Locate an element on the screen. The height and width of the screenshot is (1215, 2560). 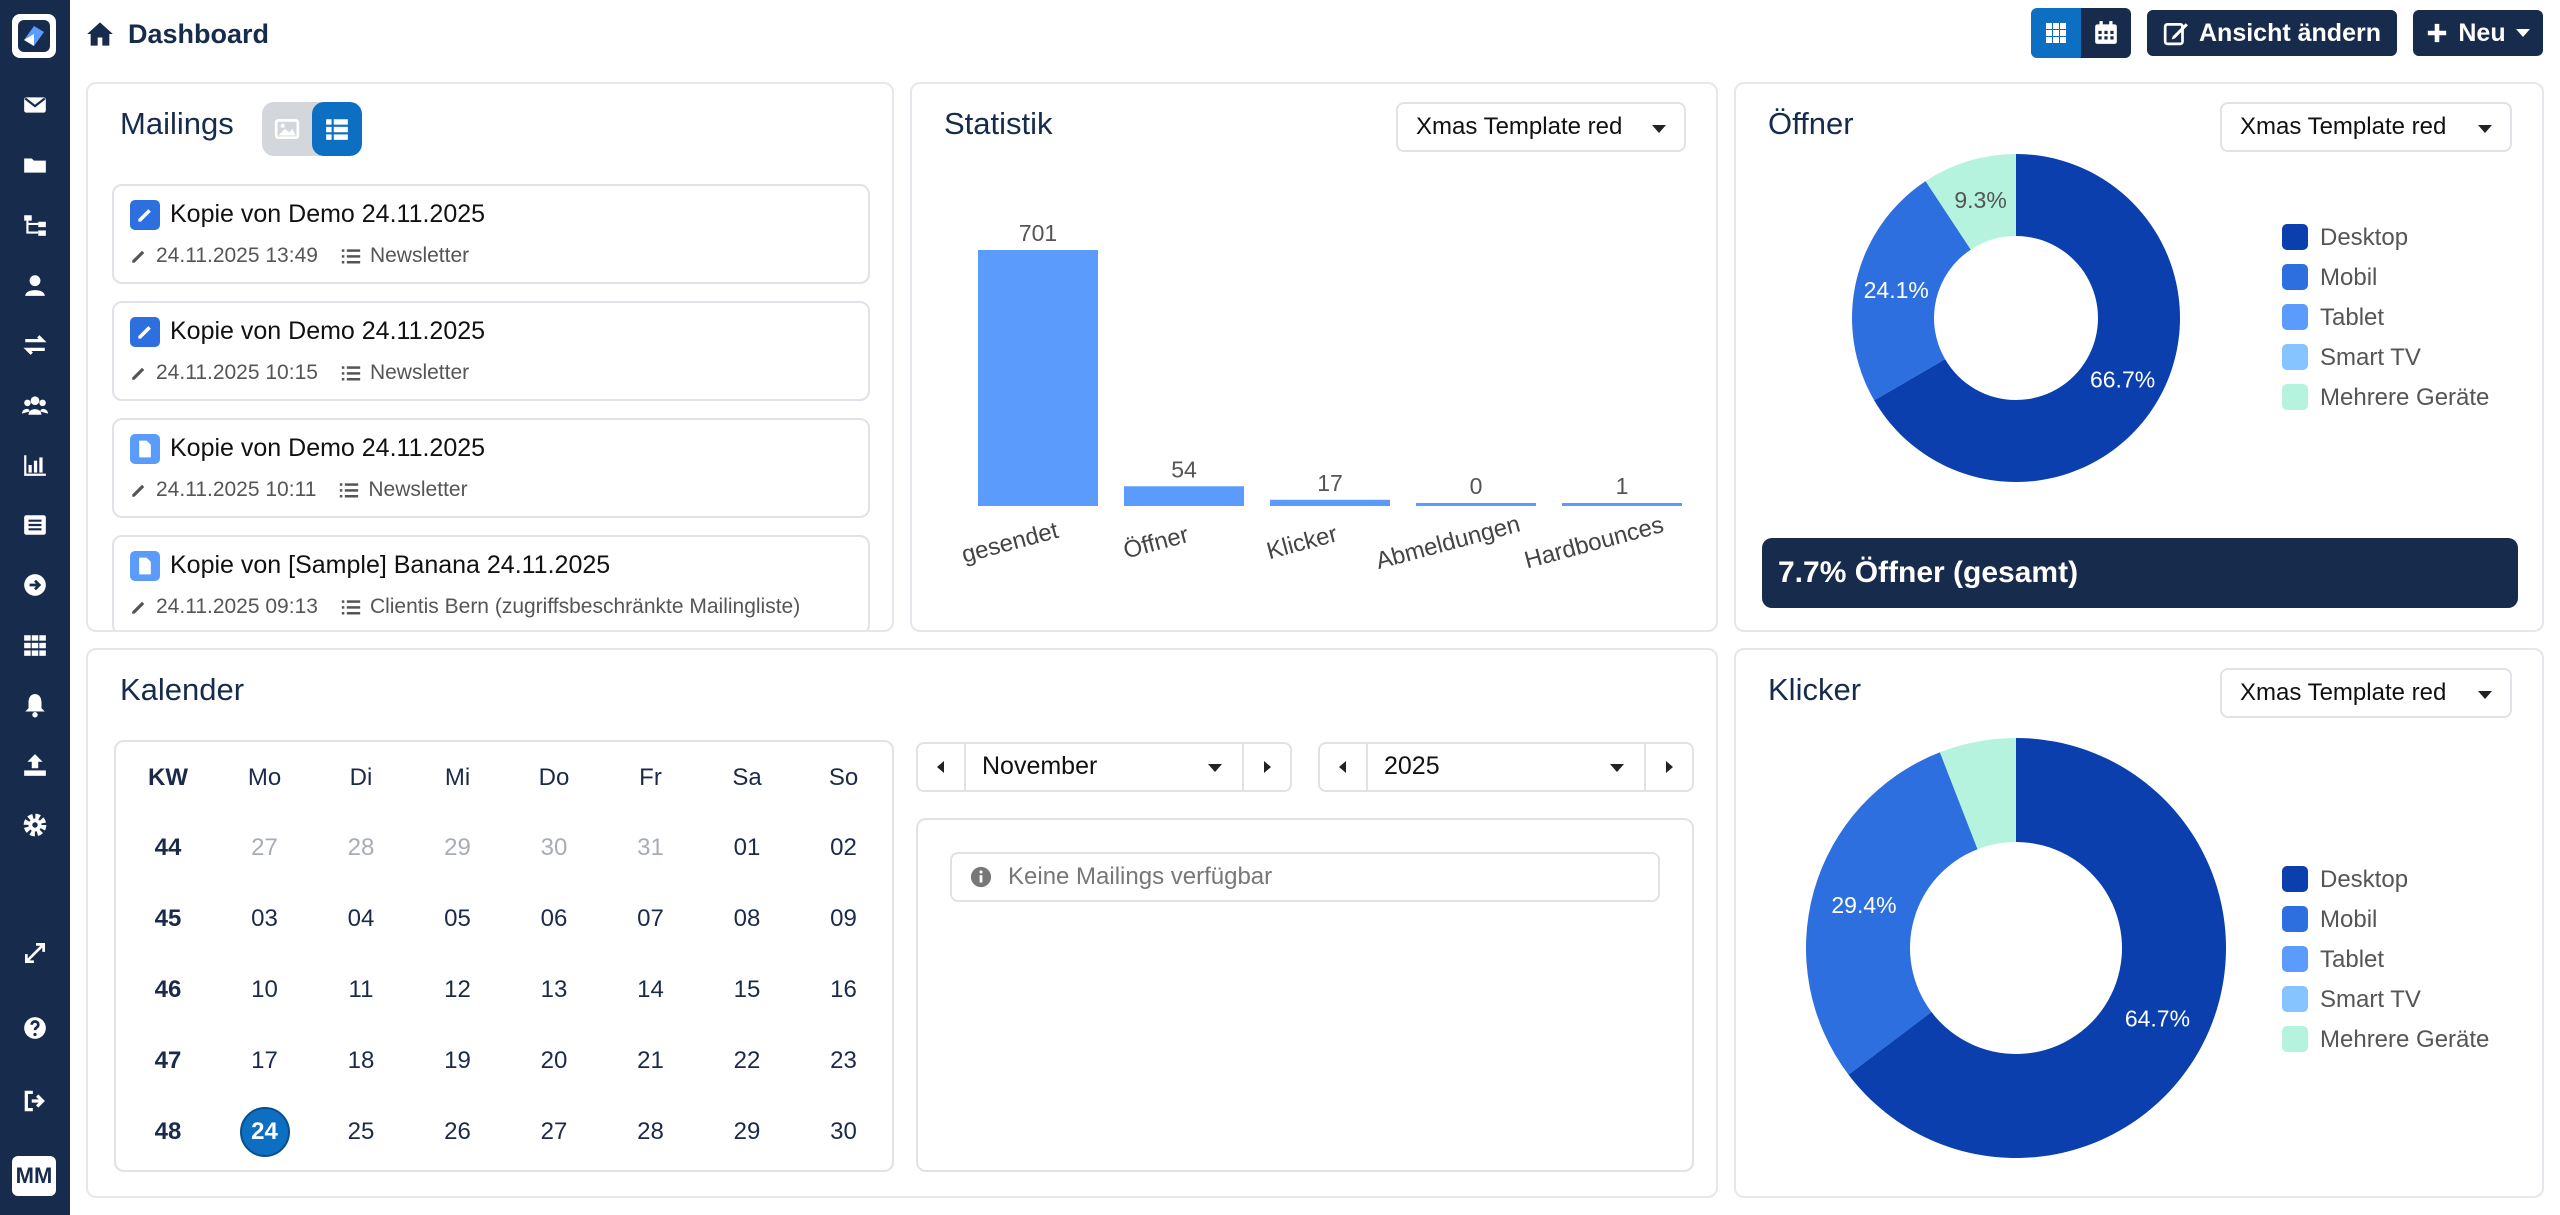
calendar-day: 08 is located at coordinates (747, 918).